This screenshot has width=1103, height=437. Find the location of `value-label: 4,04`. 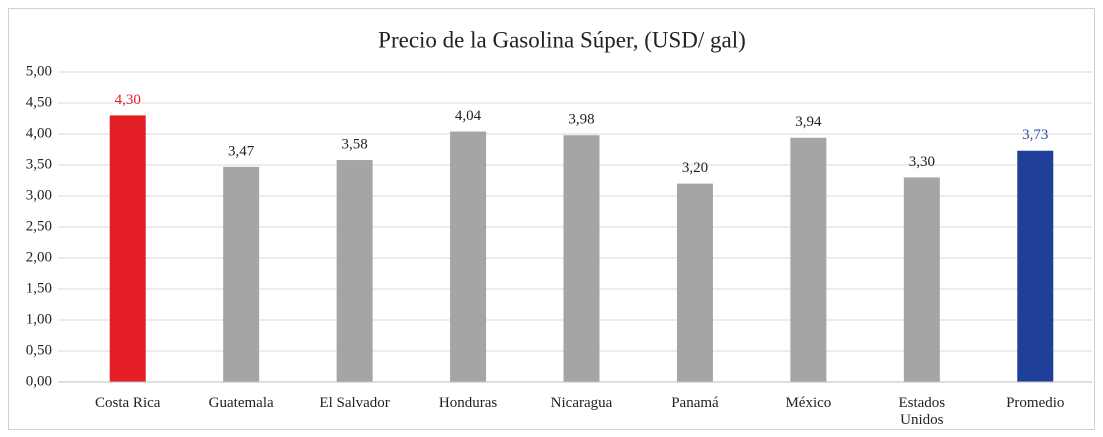

value-label: 4,04 is located at coordinates (468, 116).